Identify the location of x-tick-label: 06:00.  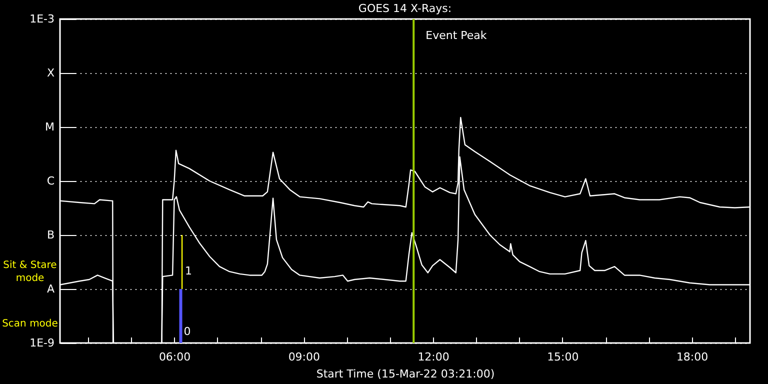
(174, 357).